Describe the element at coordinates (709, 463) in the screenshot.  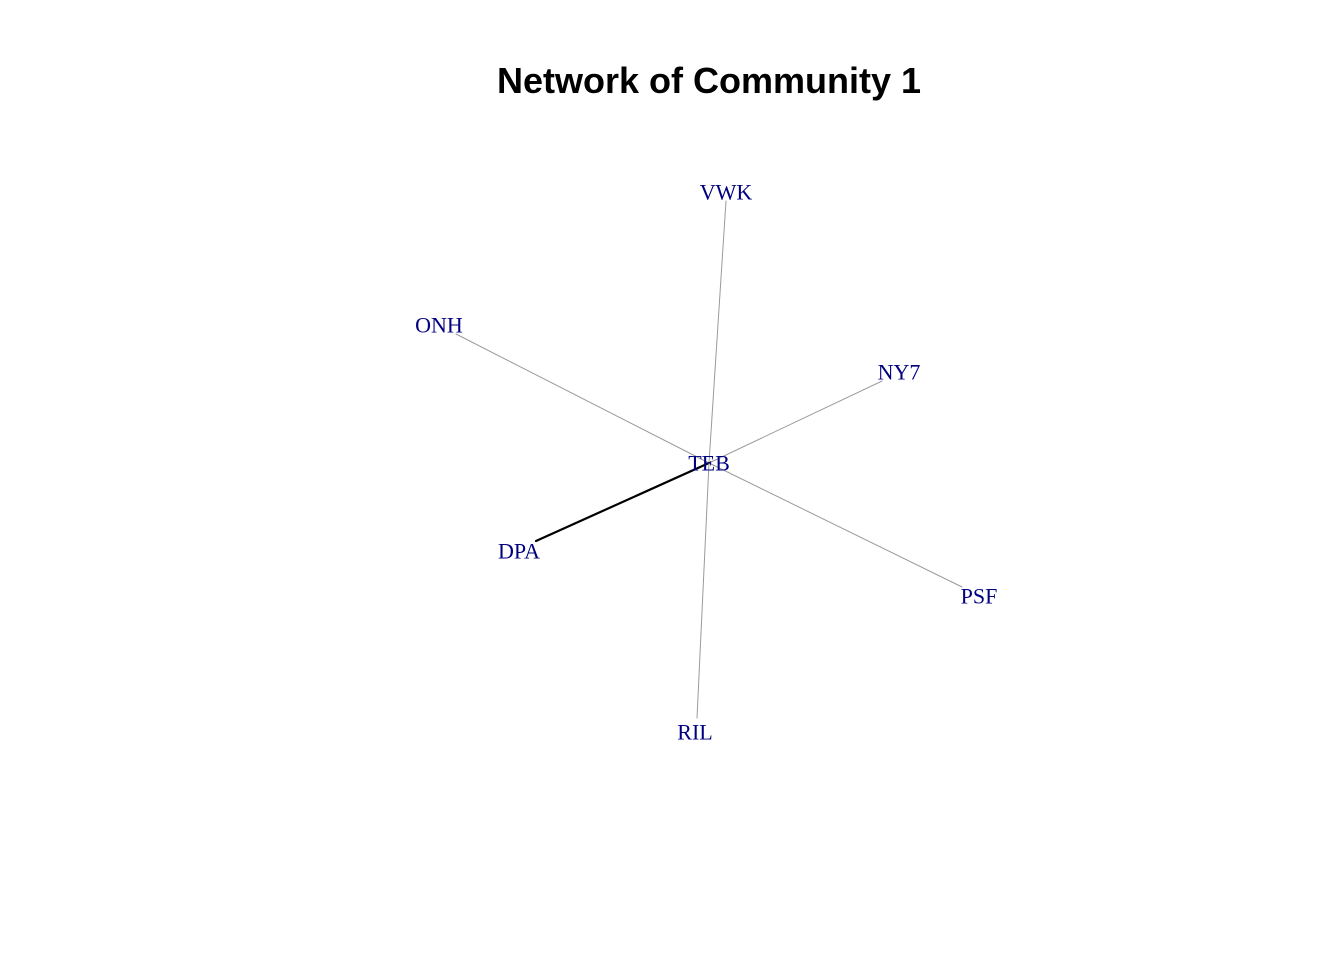
I see `node-label-teb: TEB` at that location.